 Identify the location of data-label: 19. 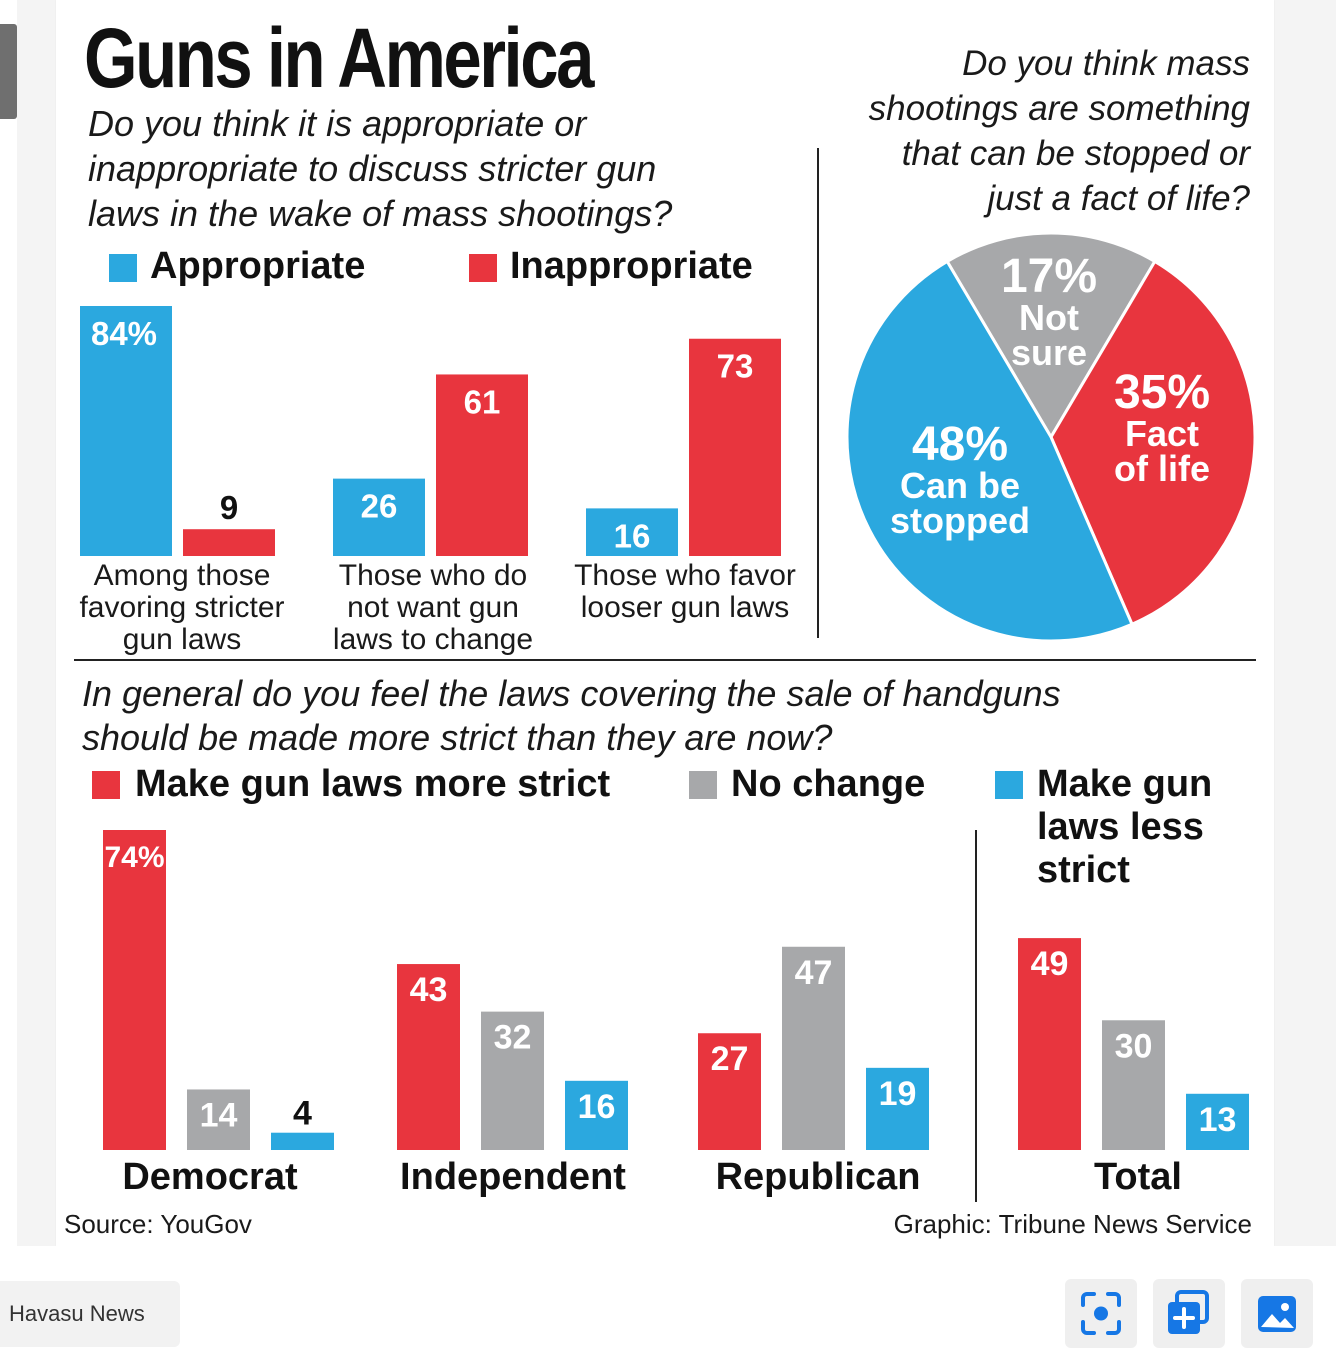
(898, 1094).